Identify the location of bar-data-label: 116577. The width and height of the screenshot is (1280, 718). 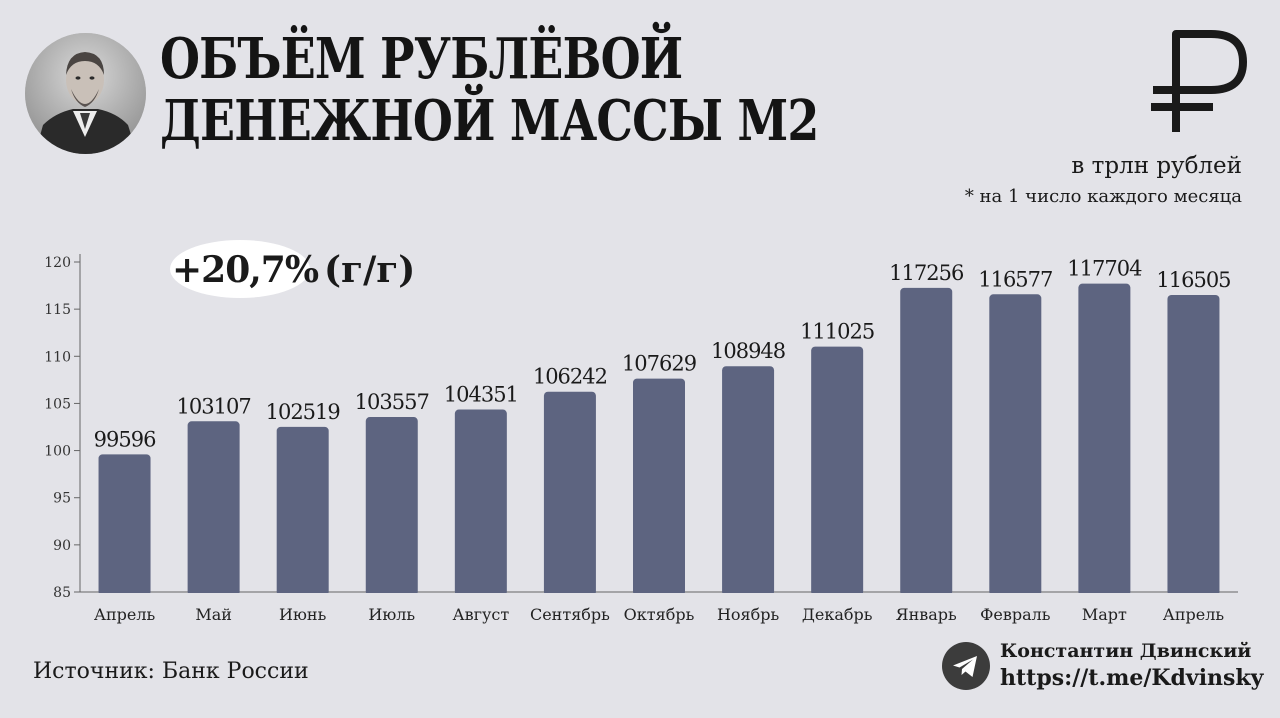
(1015, 279).